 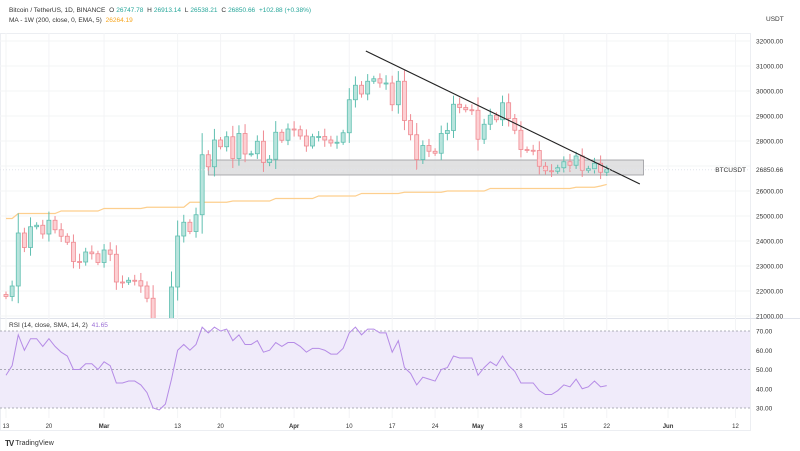 I want to click on y-tick-label: 23000.00, so click(x=769, y=267).